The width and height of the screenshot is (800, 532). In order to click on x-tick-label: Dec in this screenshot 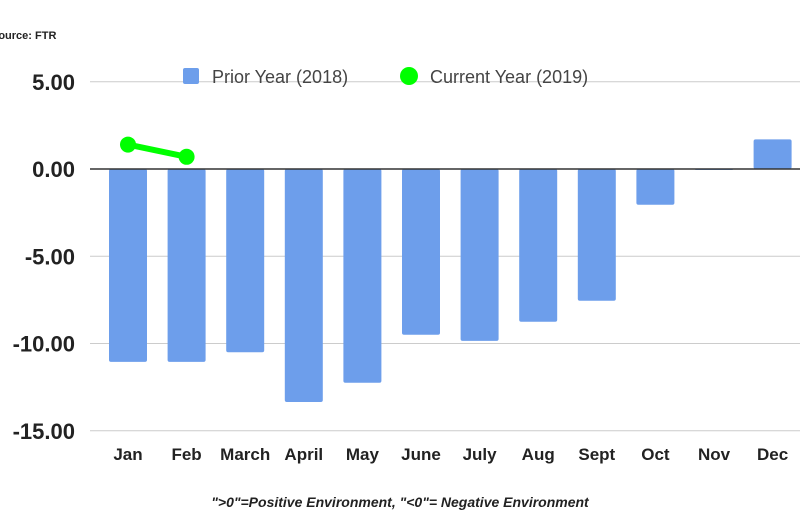, I will do `click(772, 454)`.